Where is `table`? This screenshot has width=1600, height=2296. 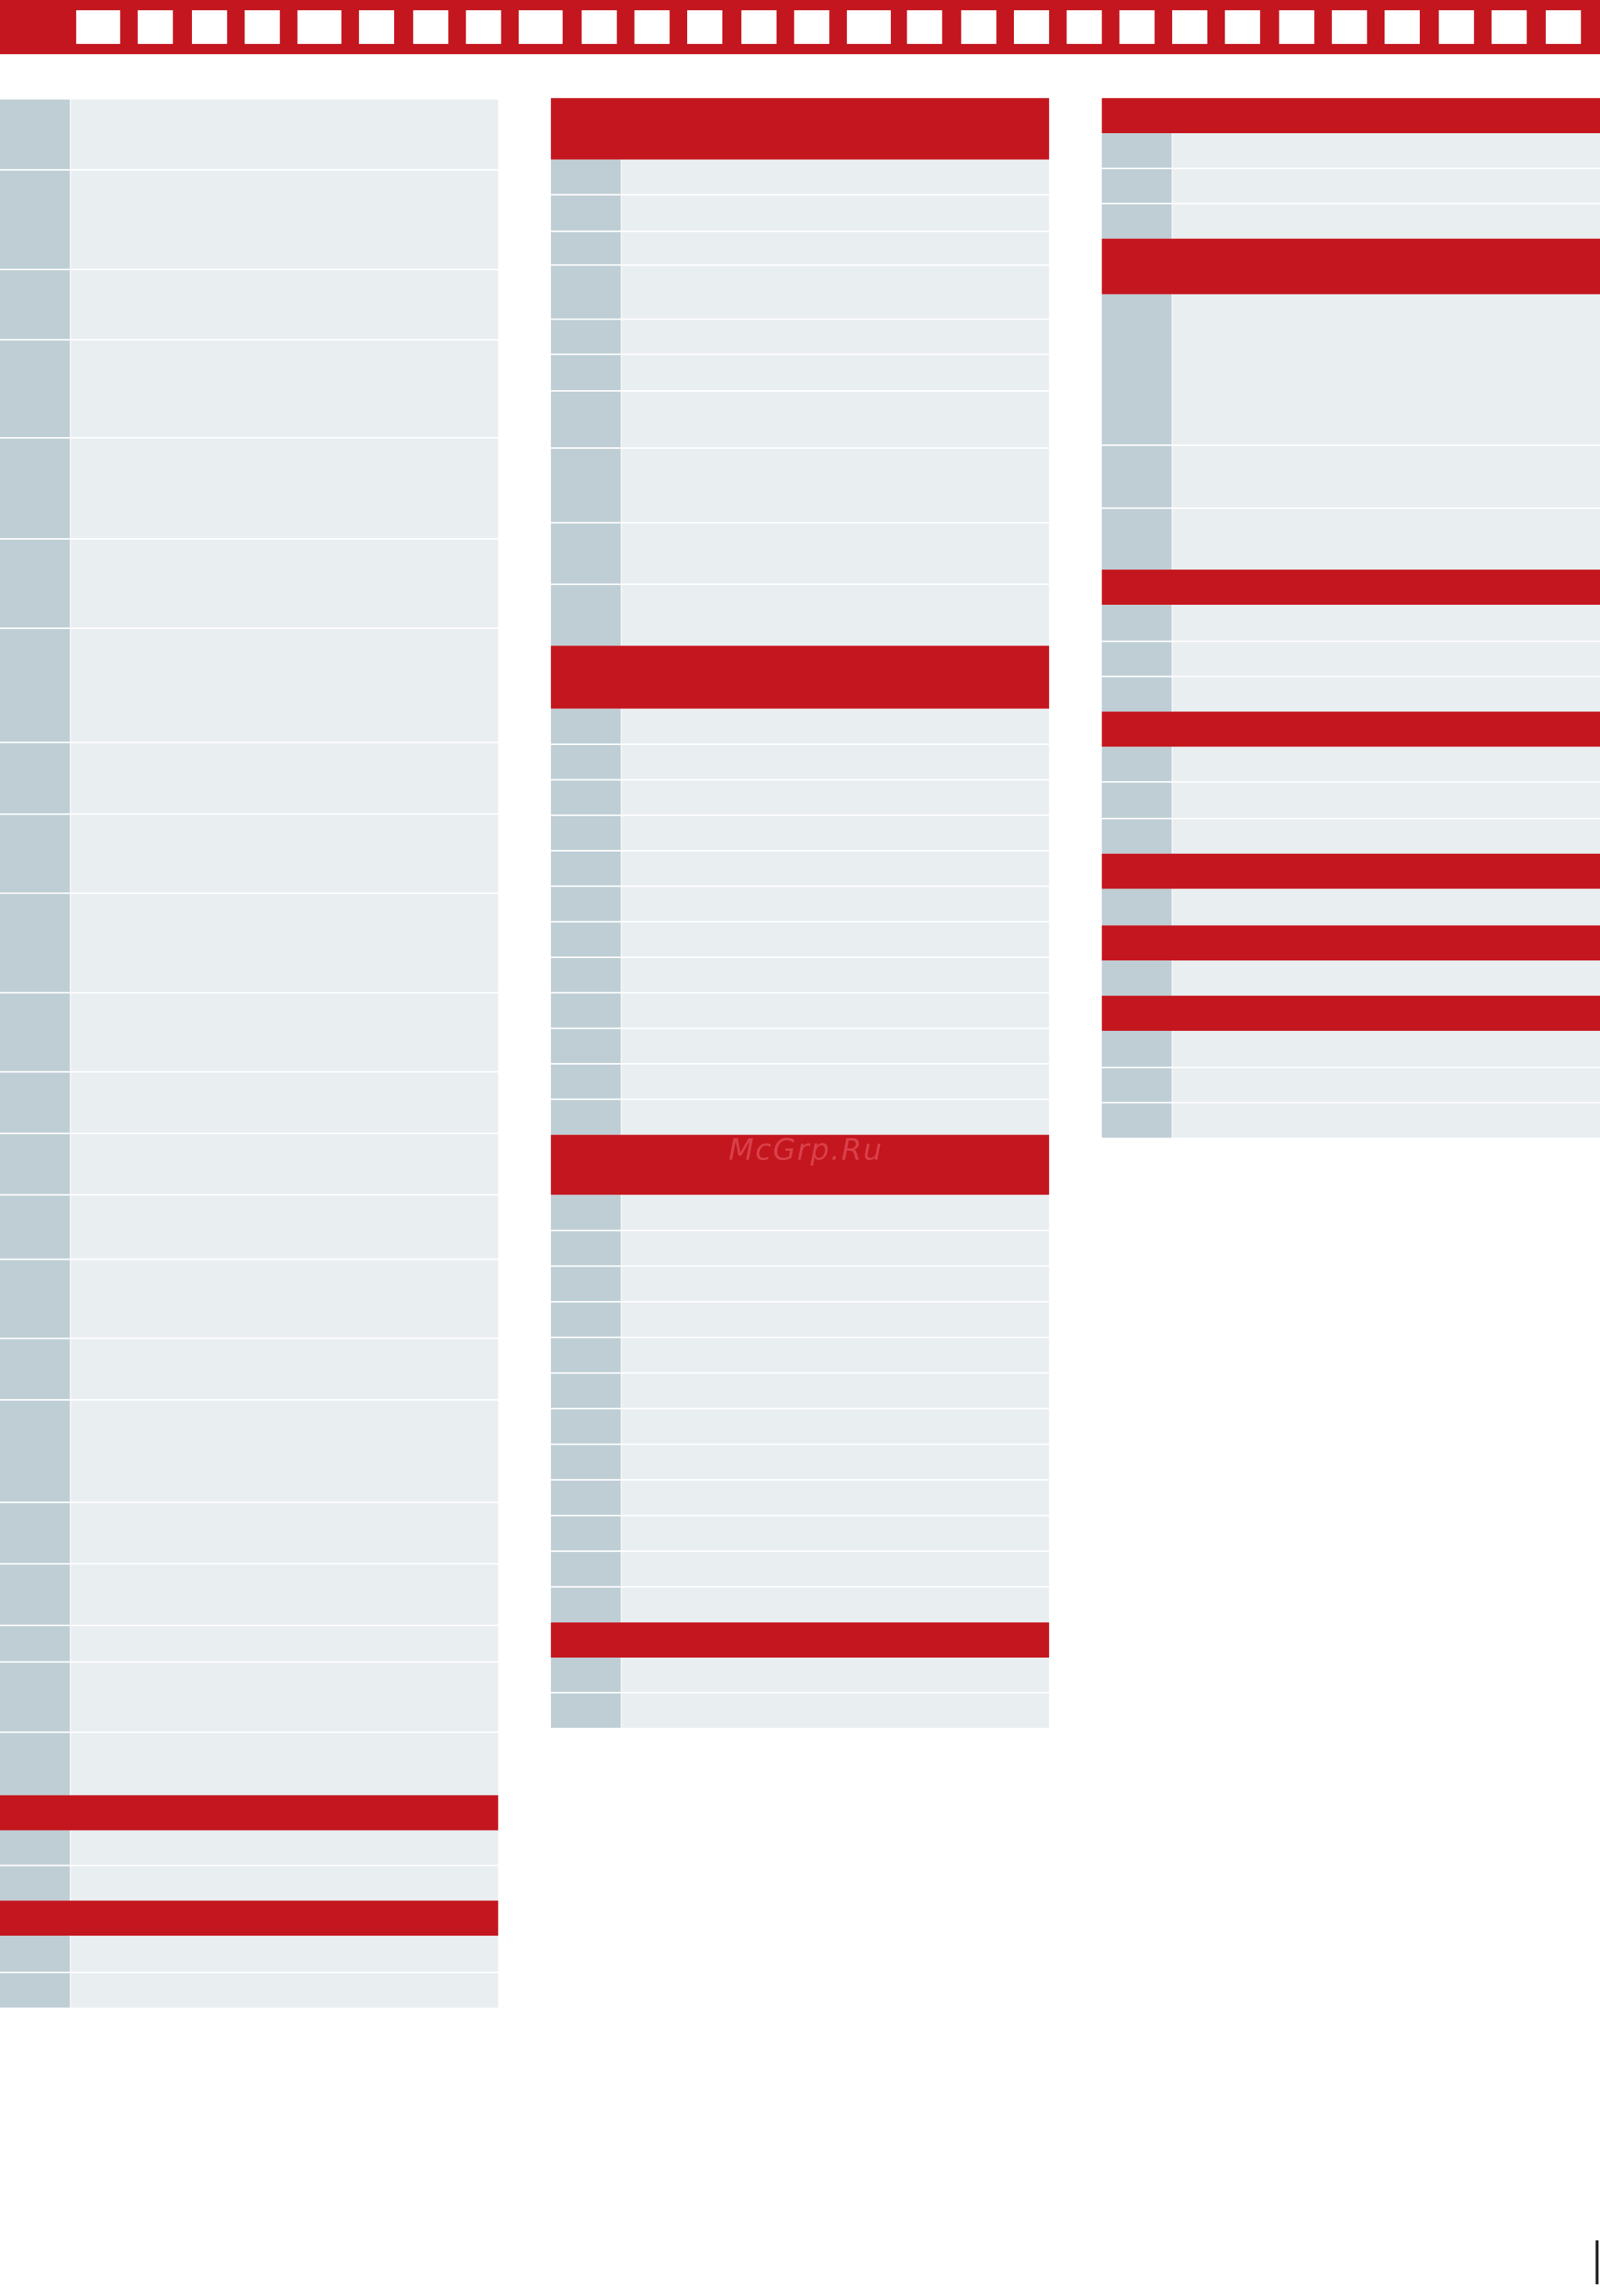
table is located at coordinates (1351, 618).